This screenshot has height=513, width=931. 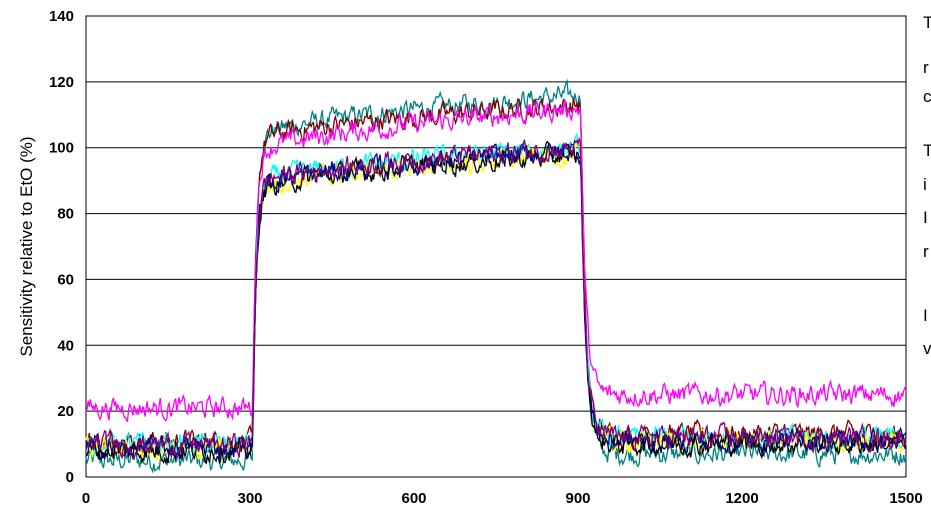 I want to click on y-tick-label: 140, so click(x=61, y=16).